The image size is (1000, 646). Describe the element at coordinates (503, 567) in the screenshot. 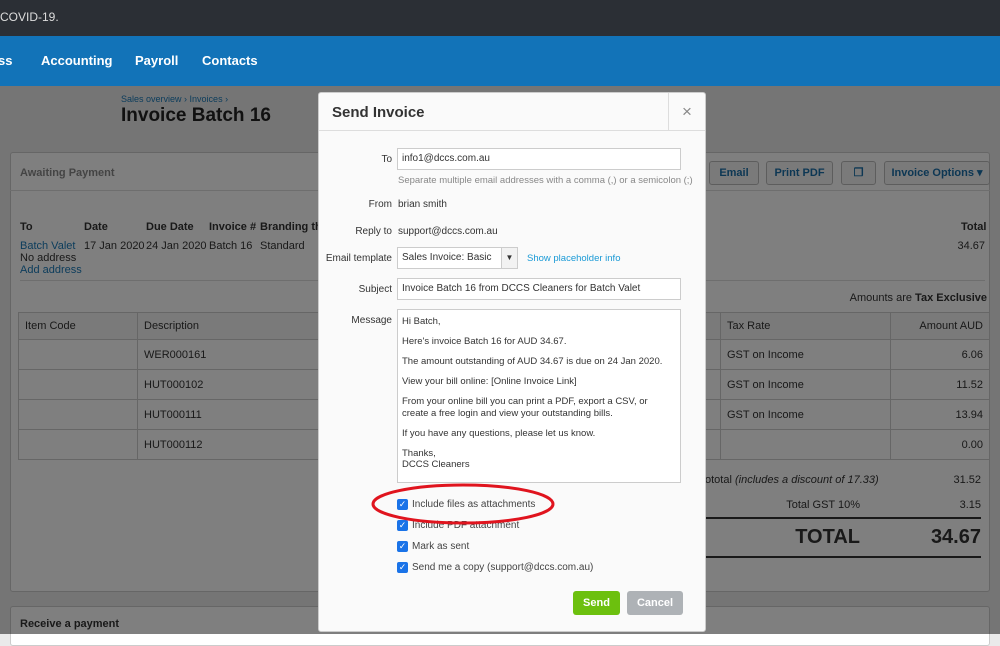

I see `checkbox-label: Send me a copy (support@dccs.com.au)` at that location.